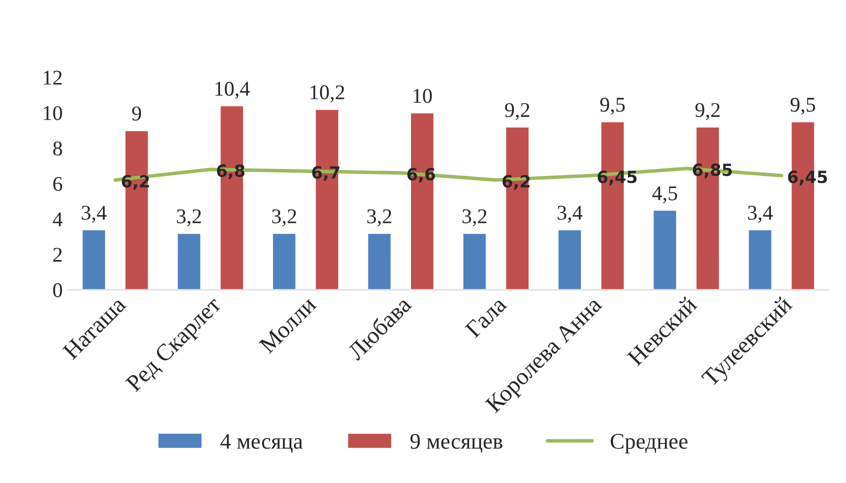  Describe the element at coordinates (57, 183) in the screenshot. I see `y-tick-label: 6` at that location.